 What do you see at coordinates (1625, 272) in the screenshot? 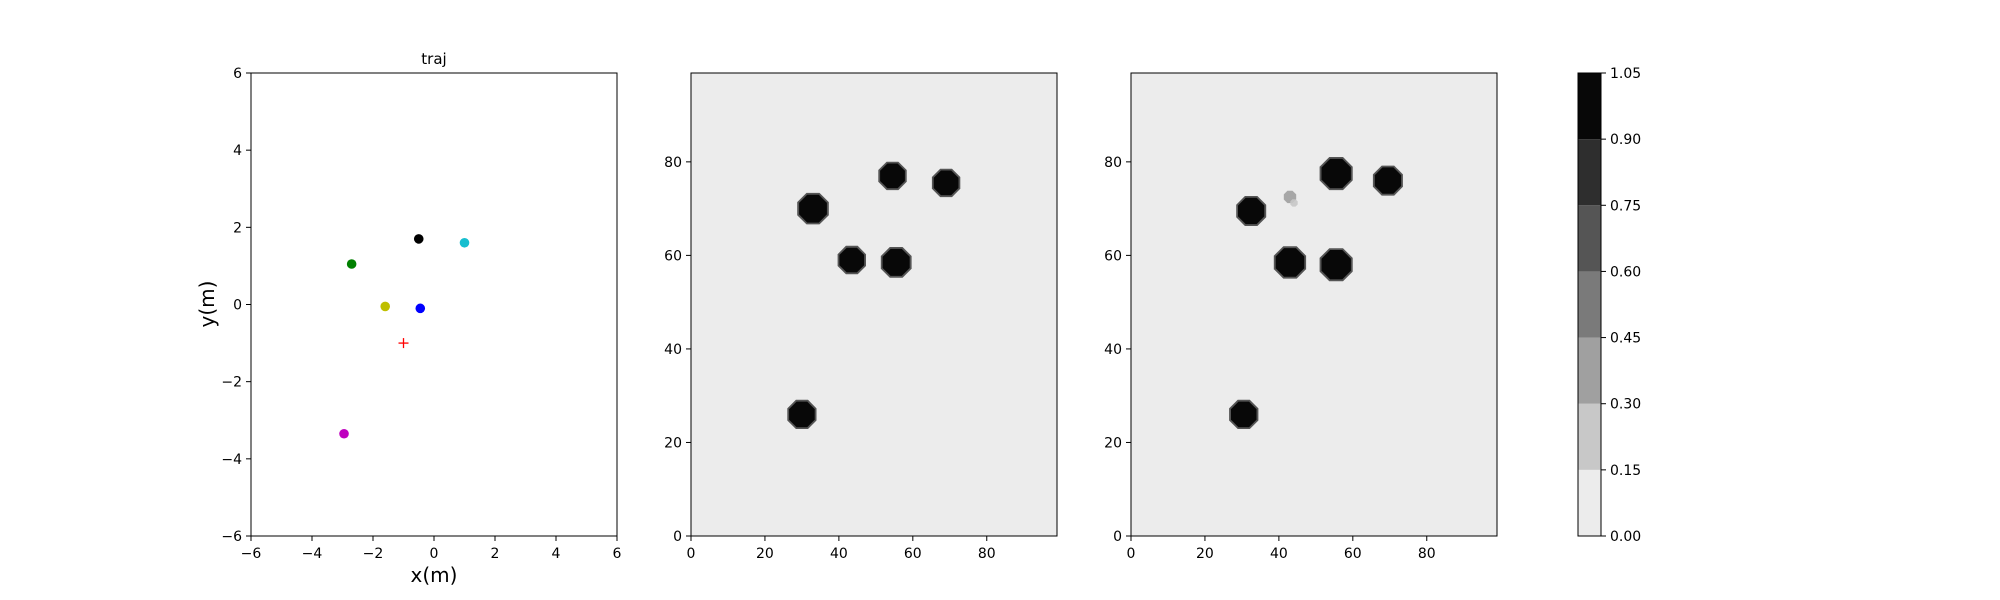
I see `colorbar-tick-label: 0.60` at bounding box center [1625, 272].